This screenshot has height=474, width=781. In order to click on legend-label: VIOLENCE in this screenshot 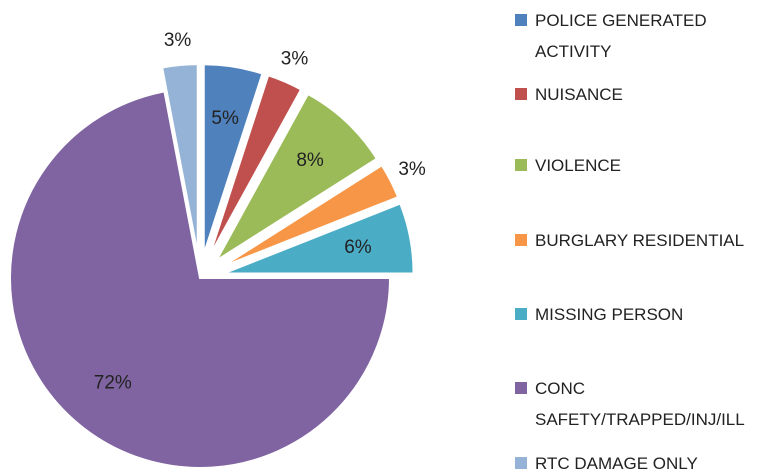, I will do `click(578, 165)`.